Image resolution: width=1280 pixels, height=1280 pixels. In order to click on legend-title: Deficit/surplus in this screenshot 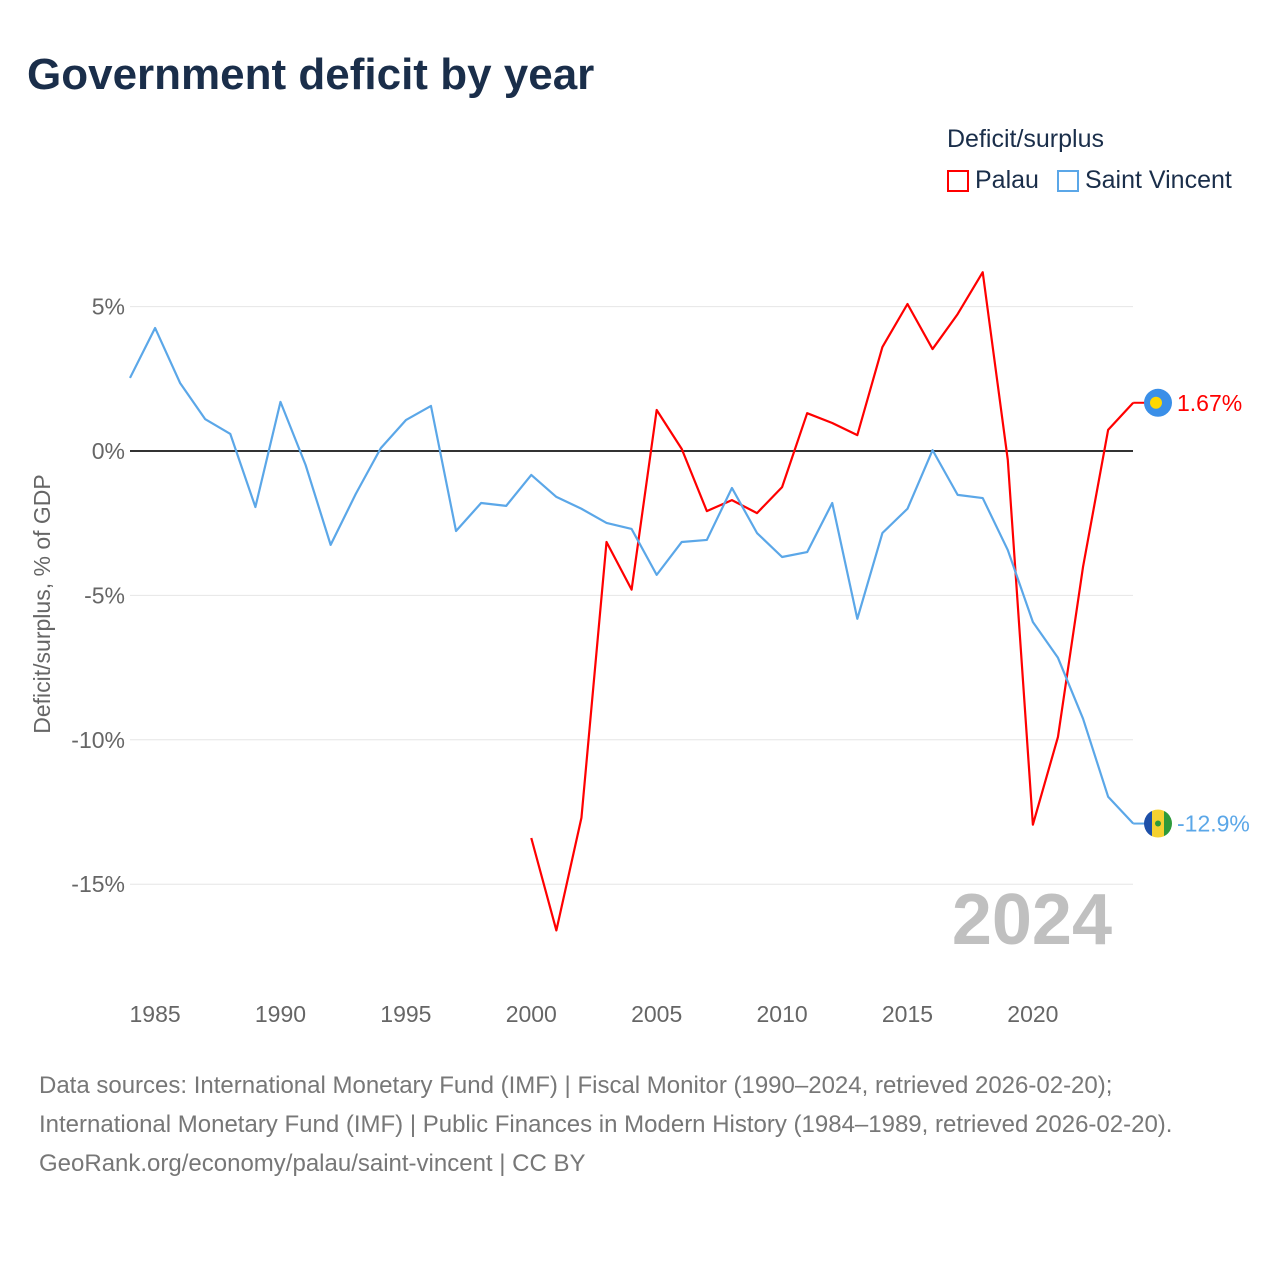, I will do `click(1025, 139)`.